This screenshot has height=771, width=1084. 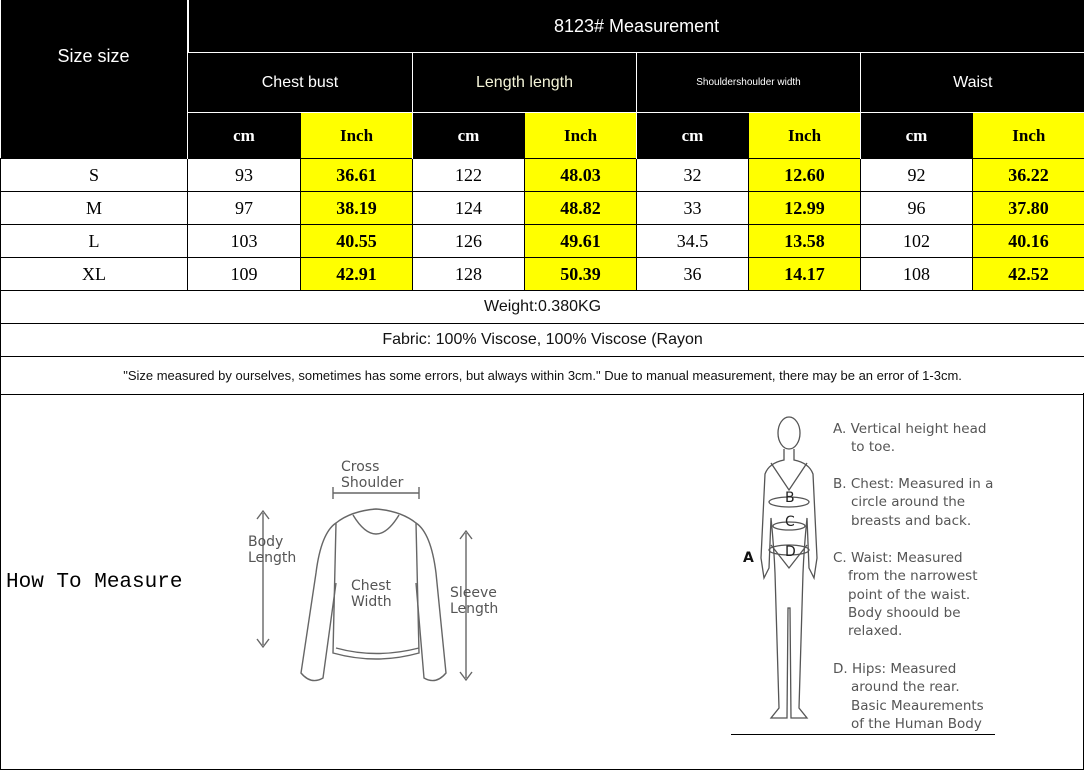 What do you see at coordinates (580, 208) in the screenshot?
I see `value-cell: 48.82` at bounding box center [580, 208].